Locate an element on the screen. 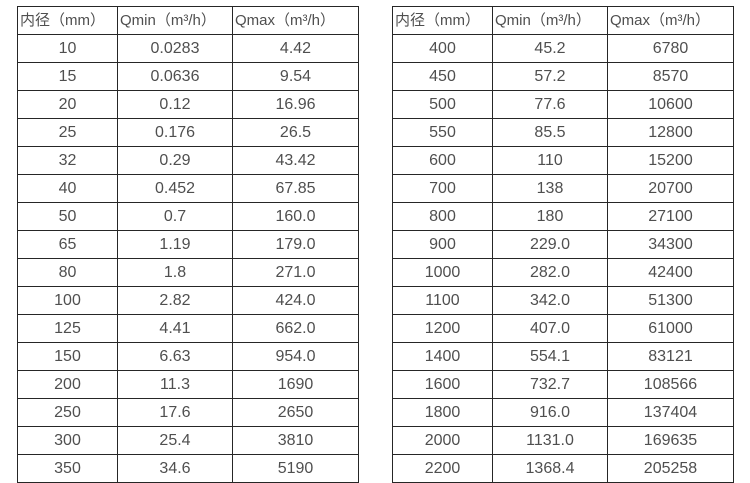  table-cell-diameter: 1400 is located at coordinates (442, 356).